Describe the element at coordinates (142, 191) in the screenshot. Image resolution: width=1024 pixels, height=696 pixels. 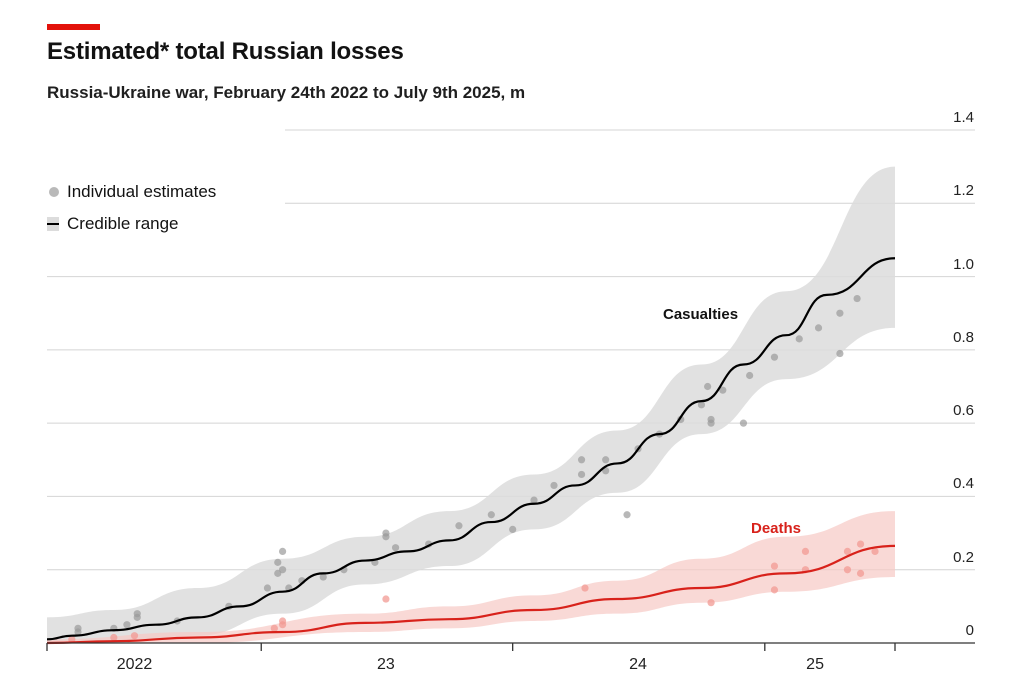
I see `legend-label-estimates: Individual estimates` at that location.